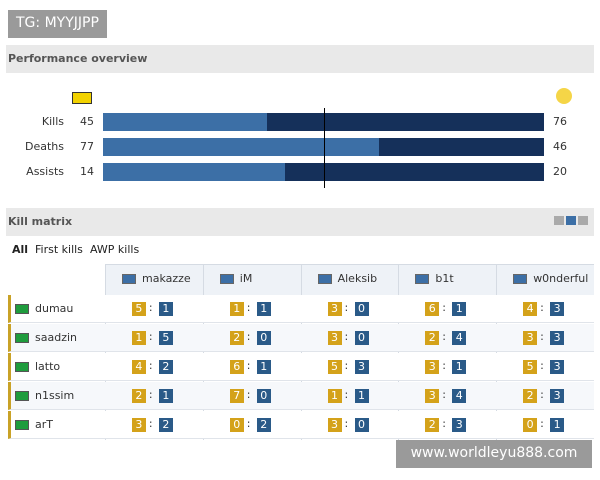  Describe the element at coordinates (246, 278) in the screenshot. I see `column-player: iM` at that location.